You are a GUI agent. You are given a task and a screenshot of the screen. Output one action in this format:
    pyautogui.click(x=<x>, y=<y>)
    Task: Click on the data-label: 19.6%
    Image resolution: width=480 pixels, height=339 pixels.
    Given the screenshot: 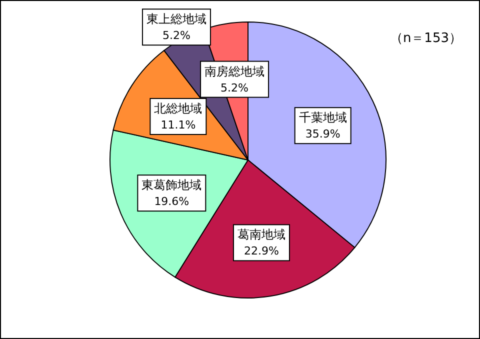 What is the action you would take?
    pyautogui.click(x=172, y=201)
    